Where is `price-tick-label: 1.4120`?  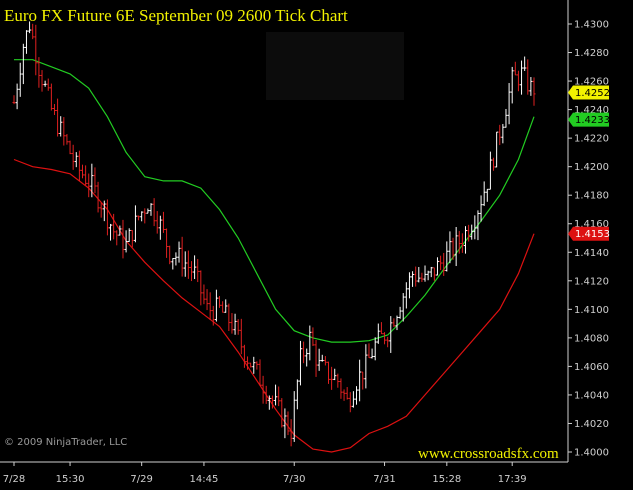
price-tick-label: 1.4120 is located at coordinates (591, 281).